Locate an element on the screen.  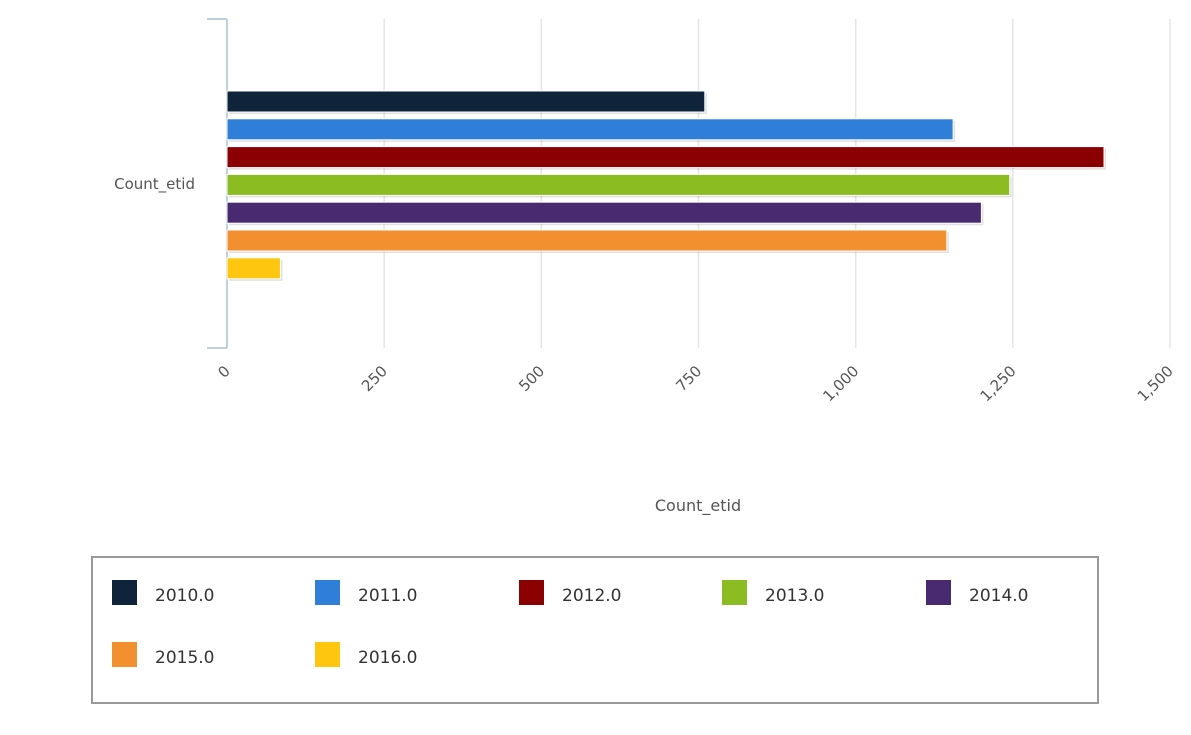
legend-item-label: 2016.0 is located at coordinates (387, 658).